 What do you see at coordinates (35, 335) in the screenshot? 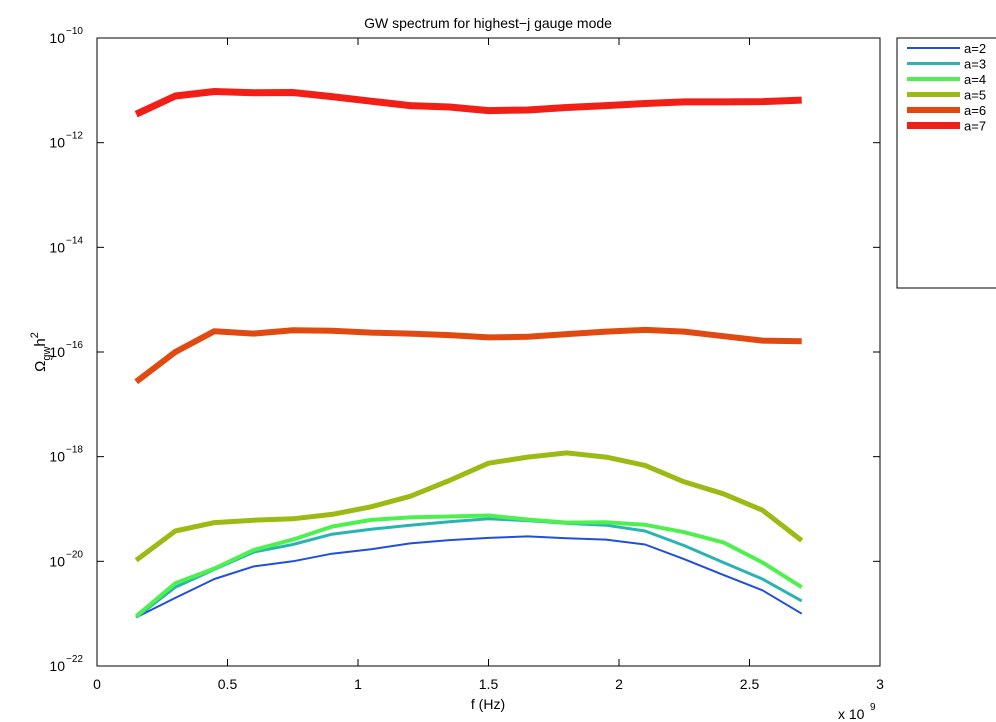
I see `y-label-sup: 2` at bounding box center [35, 335].